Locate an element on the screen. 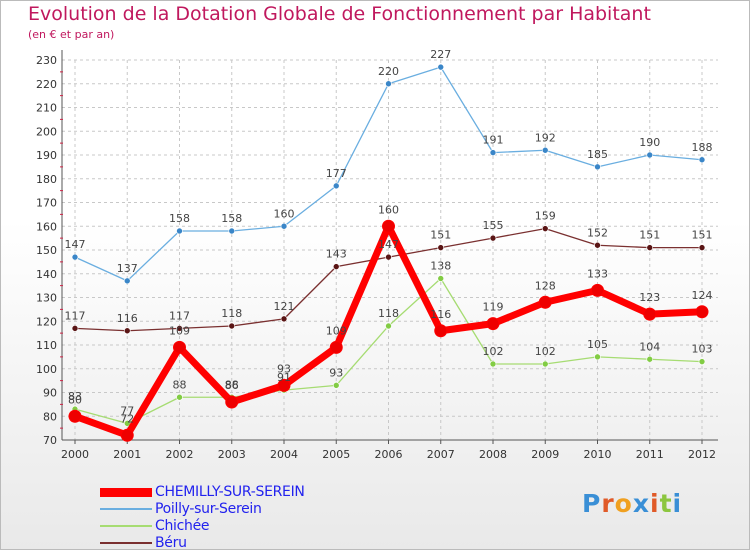 The width and height of the screenshot is (750, 552). x-tick-label: 2002 is located at coordinates (180, 454).